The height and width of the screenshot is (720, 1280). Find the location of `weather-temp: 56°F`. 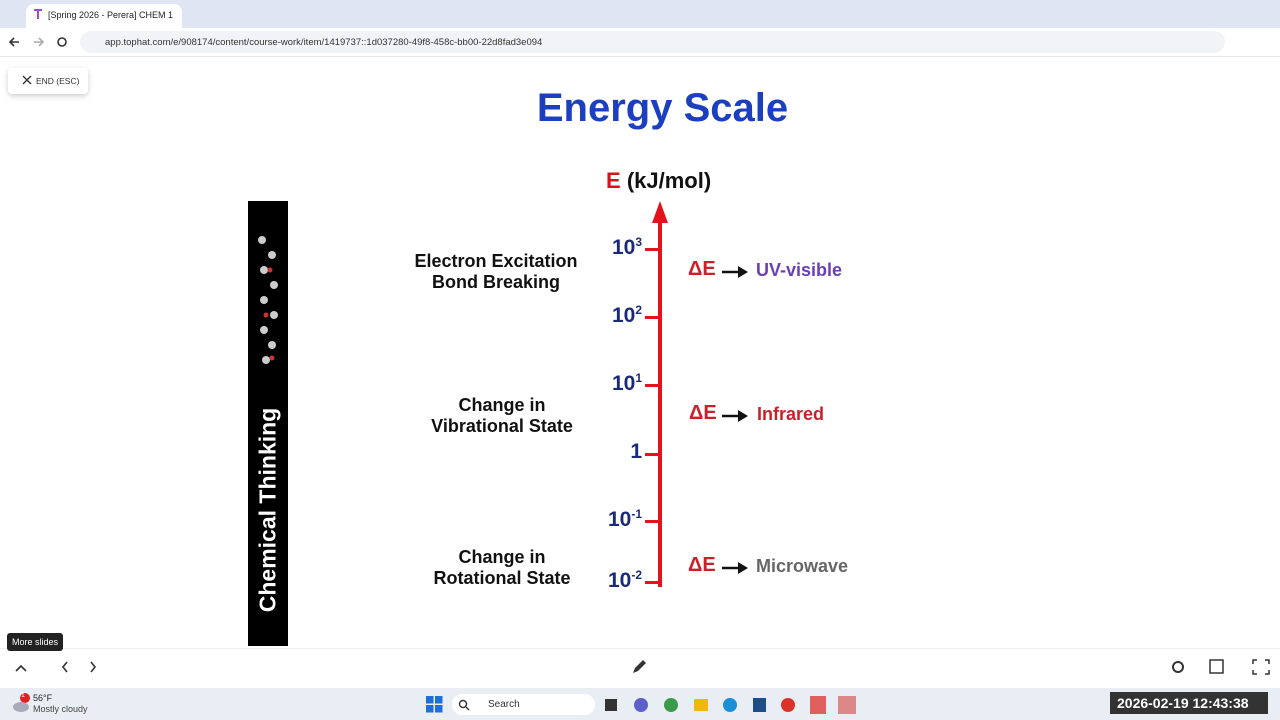

weather-temp: 56°F is located at coordinates (43, 698).